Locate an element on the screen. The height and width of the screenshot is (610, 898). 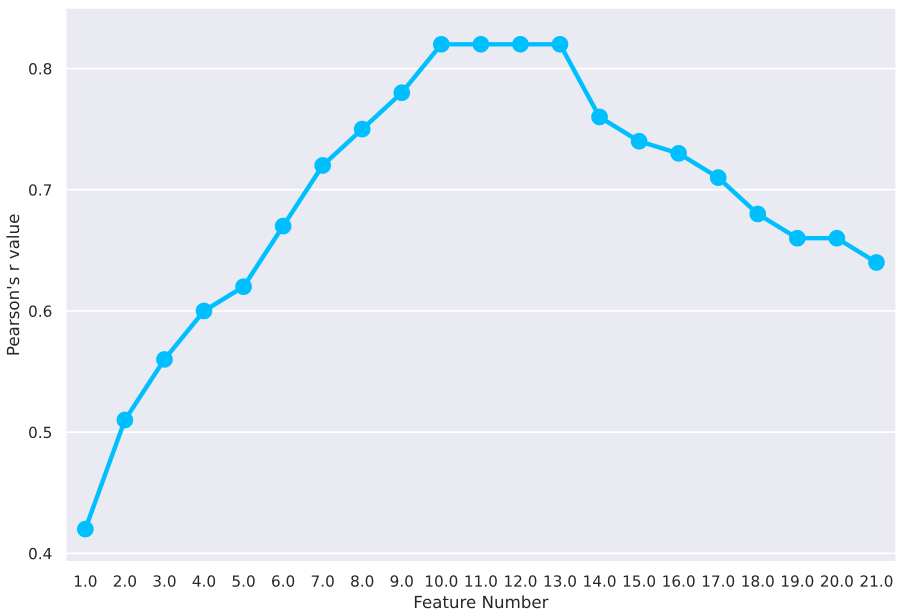
y-tick-label: 0.6 is located at coordinates (40, 311).